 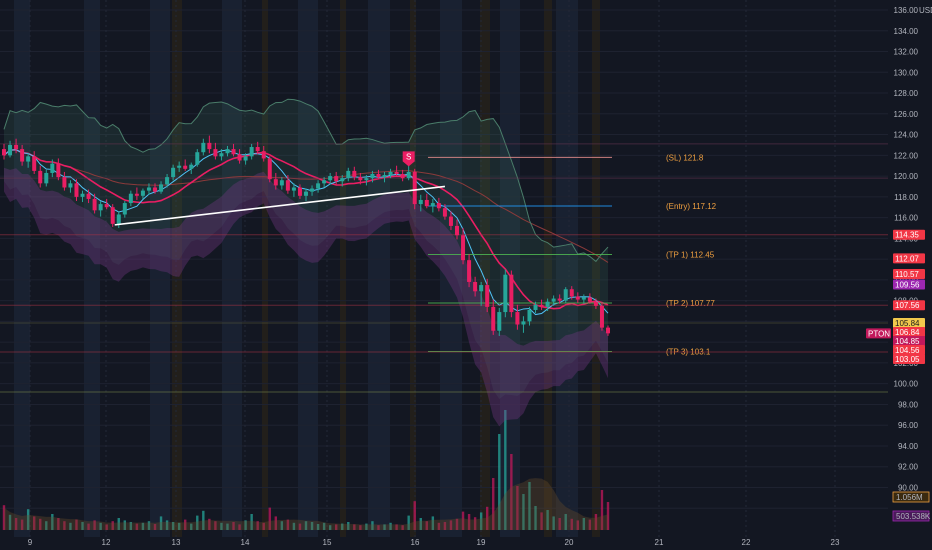 What do you see at coordinates (911, 516) in the screenshot?
I see `volume-tag` at bounding box center [911, 516].